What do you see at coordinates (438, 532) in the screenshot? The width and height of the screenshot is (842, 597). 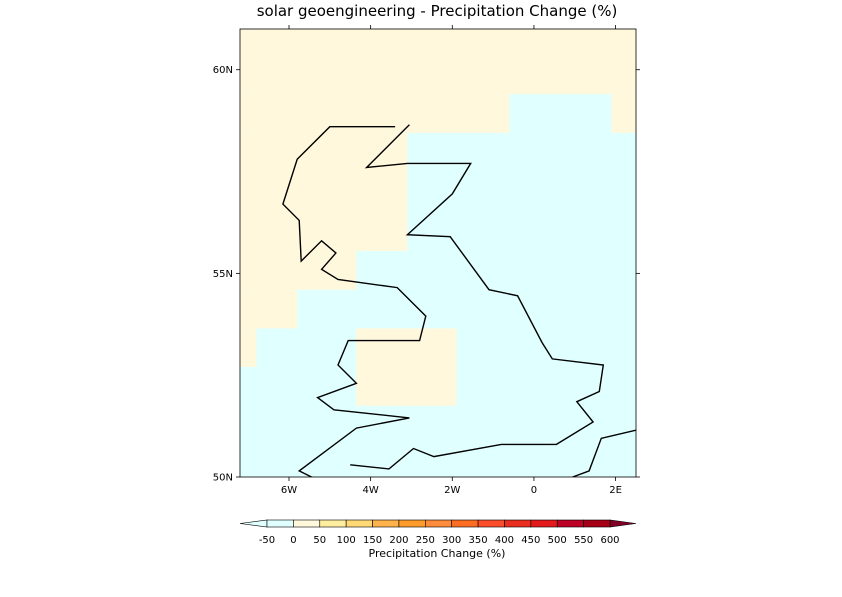 I see `colorbar: -50 0 50 100 150 200 250 300 350 400 450 500 550 600` at bounding box center [438, 532].